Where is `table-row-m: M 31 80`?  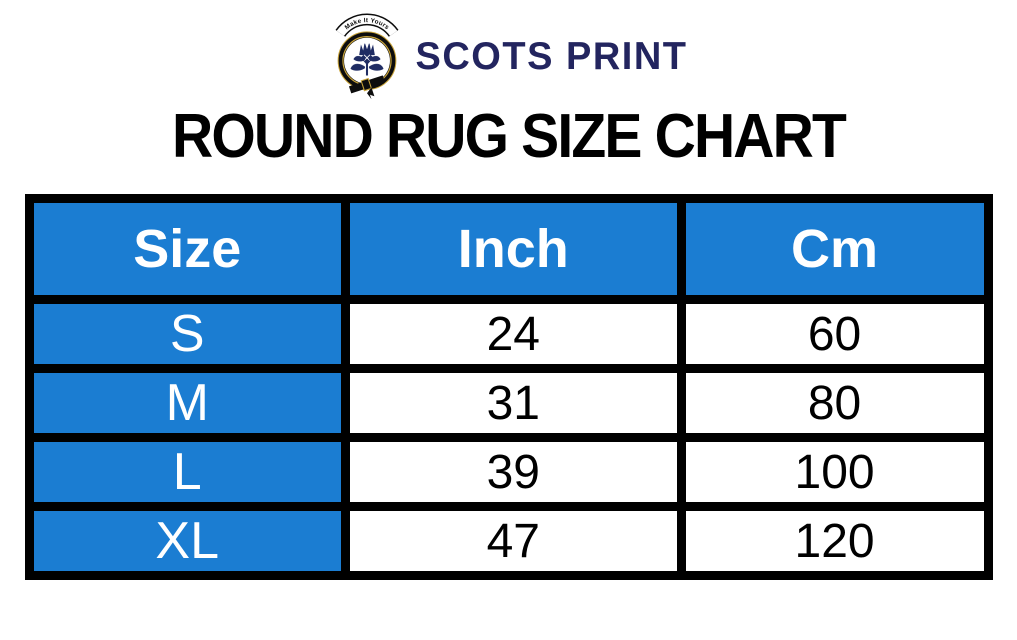
table-row-m: M 31 80 is located at coordinates (508, 403).